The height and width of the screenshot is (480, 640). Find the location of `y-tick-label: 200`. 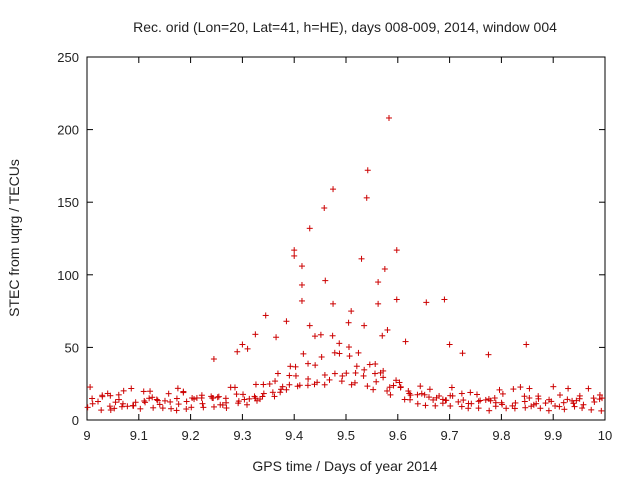

y-tick-label: 200 is located at coordinates (68, 130).